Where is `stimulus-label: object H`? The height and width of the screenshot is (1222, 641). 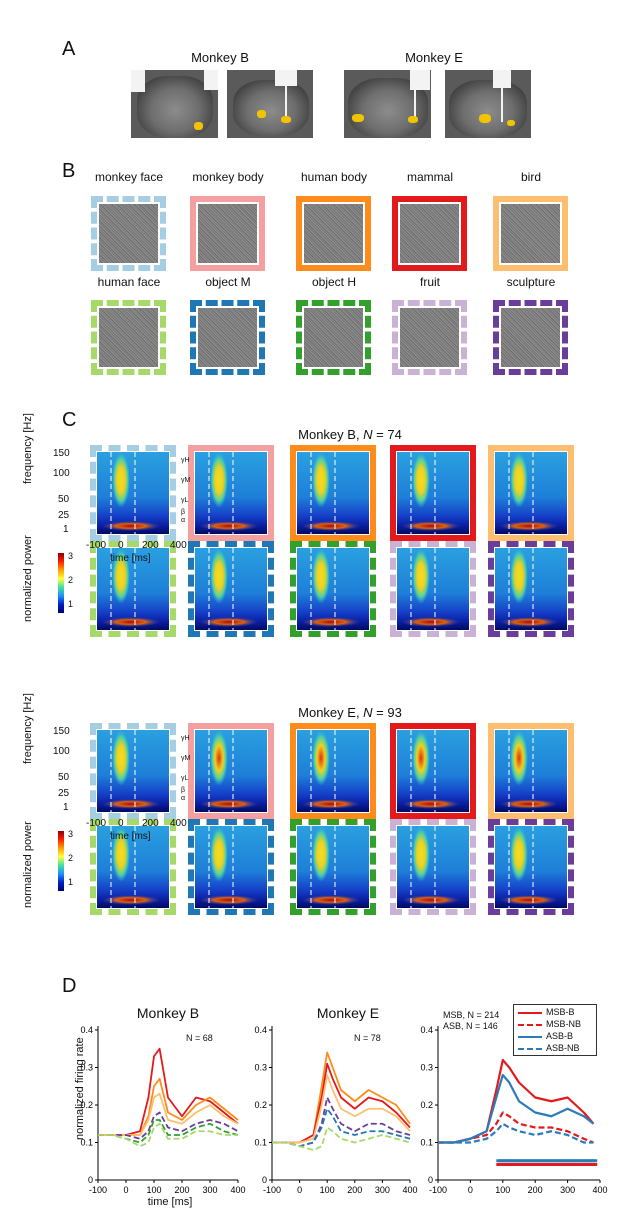
stimulus-label: object H is located at coordinates (334, 282).